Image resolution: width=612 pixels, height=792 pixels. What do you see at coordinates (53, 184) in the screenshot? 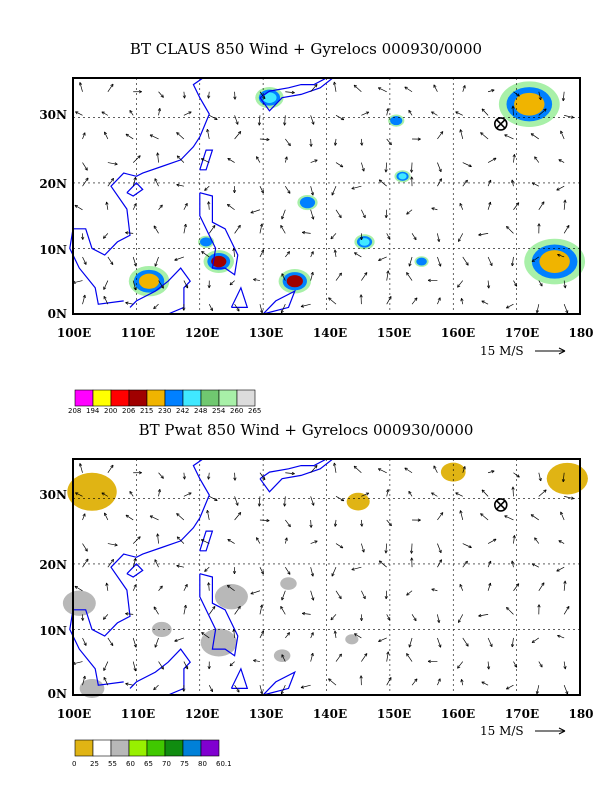
I see `ytick-20n-top: 20N` at bounding box center [53, 184].